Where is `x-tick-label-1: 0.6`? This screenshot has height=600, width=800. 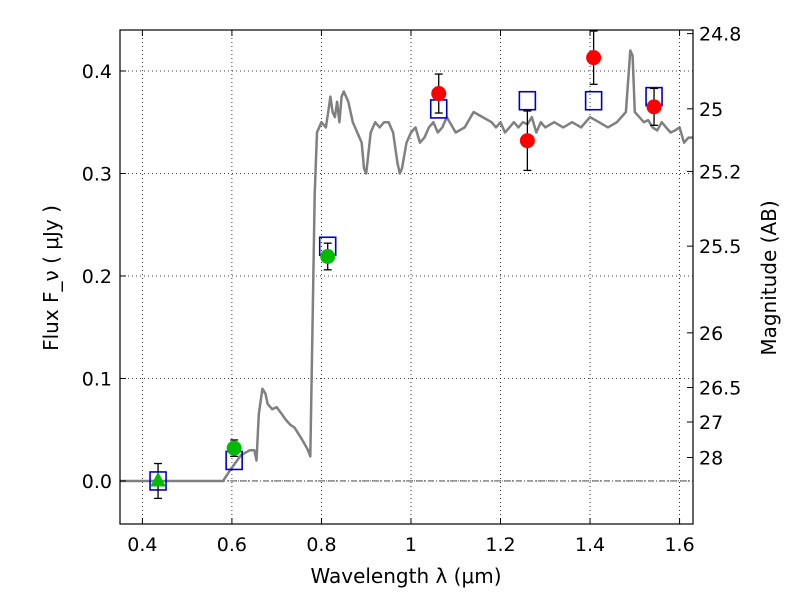 x-tick-label-1: 0.6 is located at coordinates (232, 545).